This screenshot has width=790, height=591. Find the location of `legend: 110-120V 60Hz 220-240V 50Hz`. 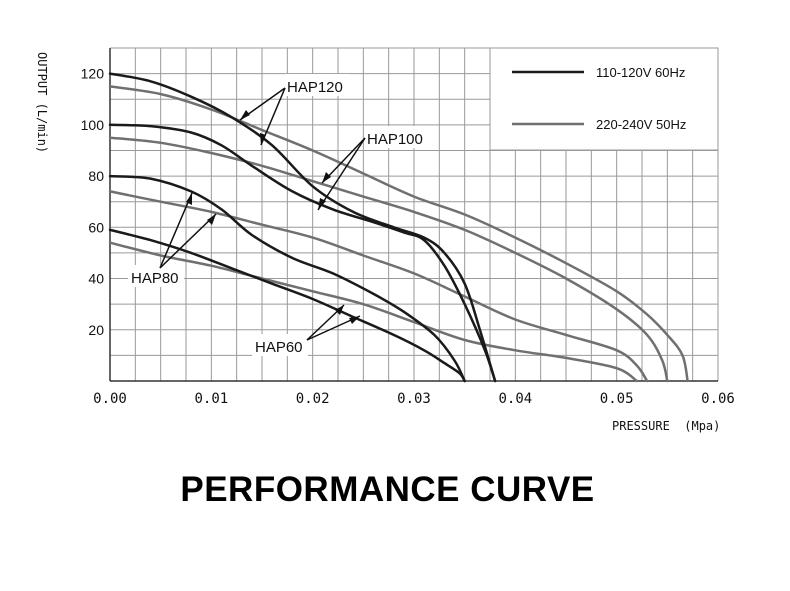

legend: 110-120V 60Hz 220-240V 50Hz is located at coordinates (604, 99).